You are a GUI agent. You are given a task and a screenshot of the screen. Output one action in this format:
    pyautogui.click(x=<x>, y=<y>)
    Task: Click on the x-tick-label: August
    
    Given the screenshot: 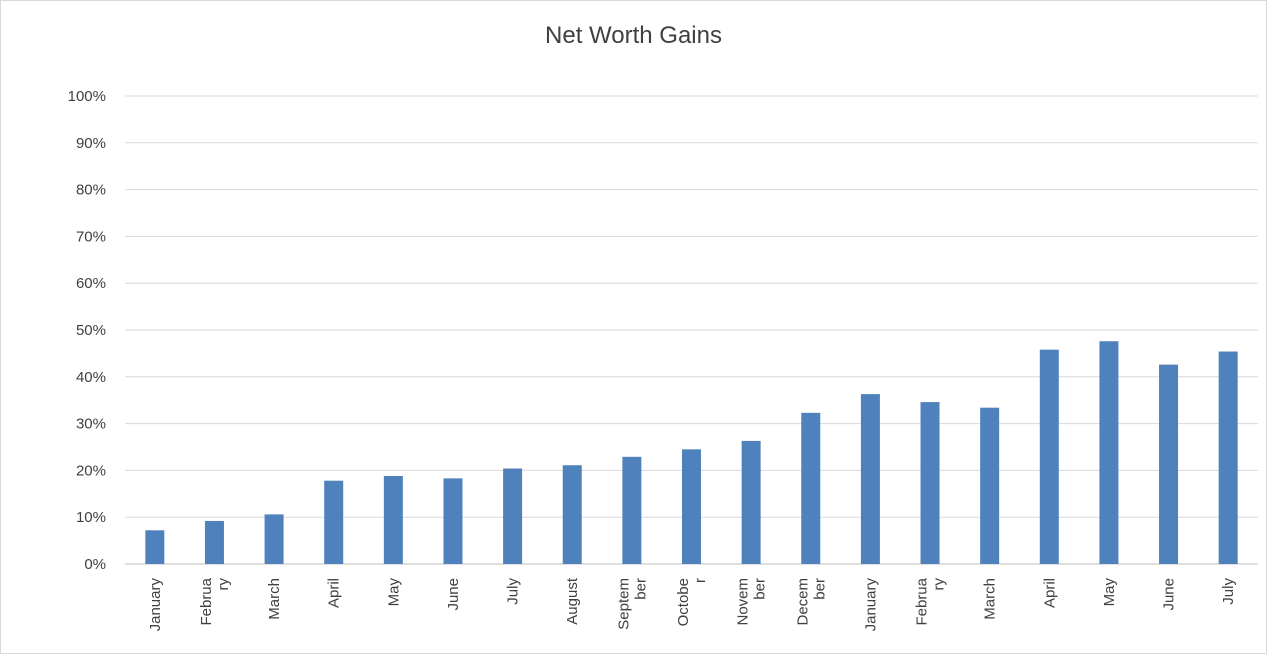 What is the action you would take?
    pyautogui.click(x=572, y=601)
    